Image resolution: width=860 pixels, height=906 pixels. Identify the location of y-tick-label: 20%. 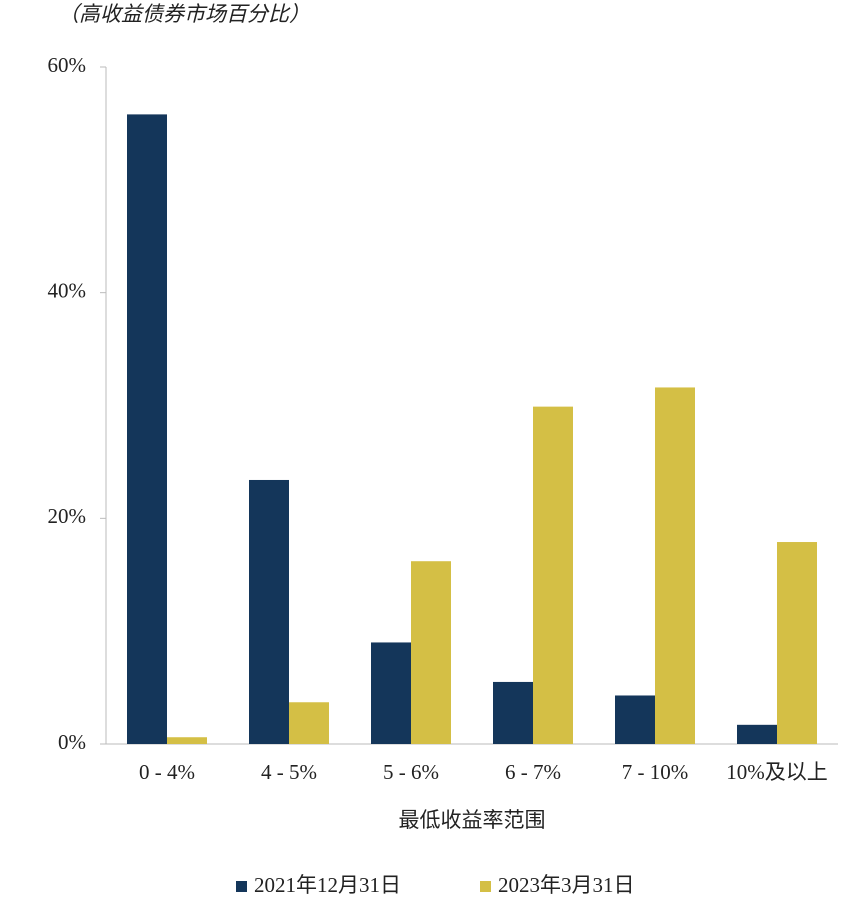
(67, 516).